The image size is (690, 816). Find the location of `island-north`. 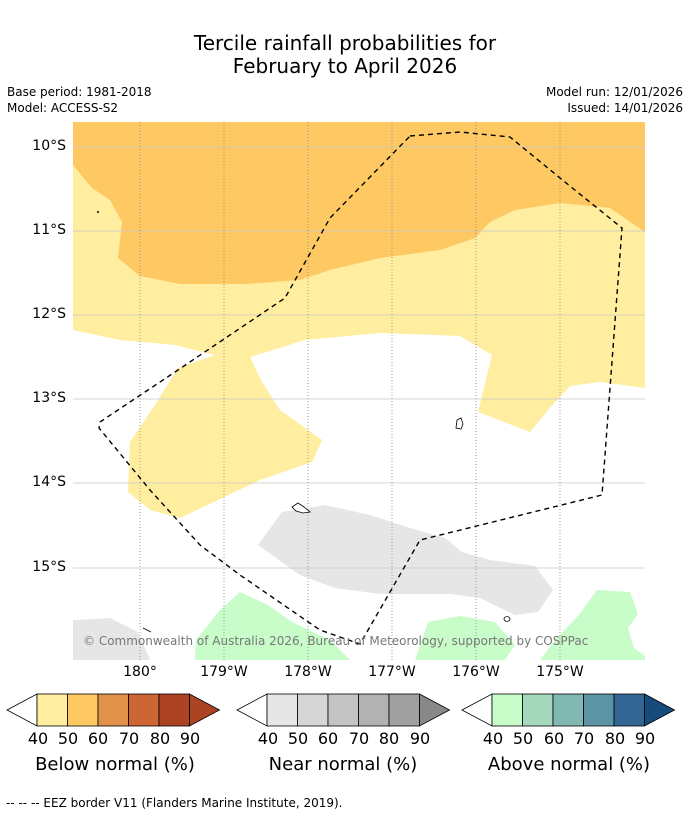

island-north is located at coordinates (459, 423).